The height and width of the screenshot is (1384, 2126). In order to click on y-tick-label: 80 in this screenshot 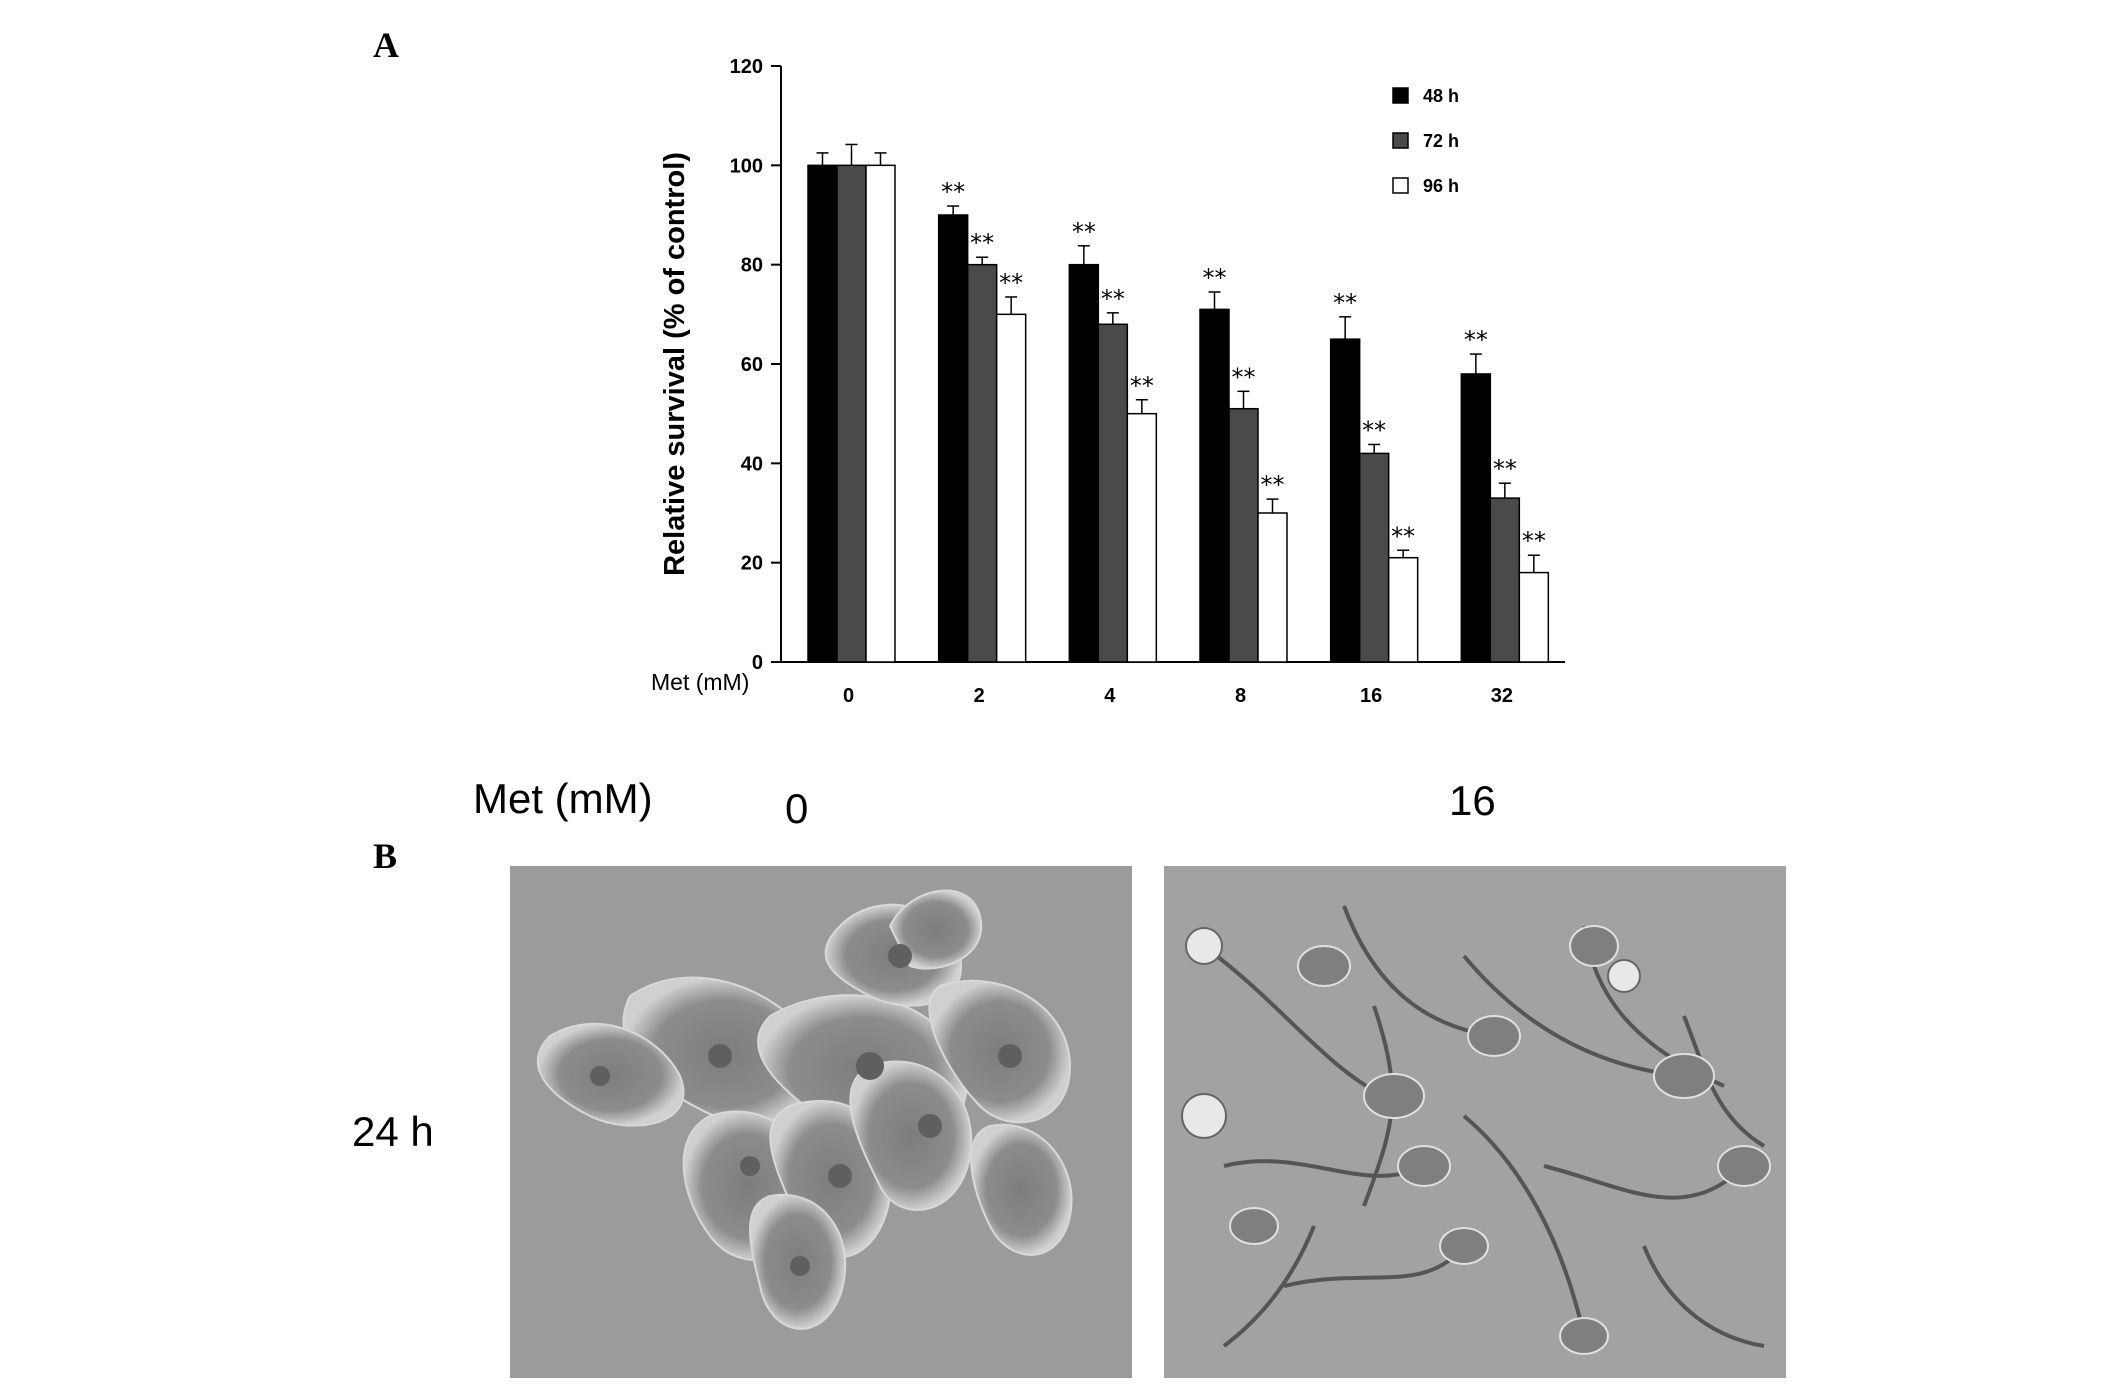, I will do `click(752, 266)`.